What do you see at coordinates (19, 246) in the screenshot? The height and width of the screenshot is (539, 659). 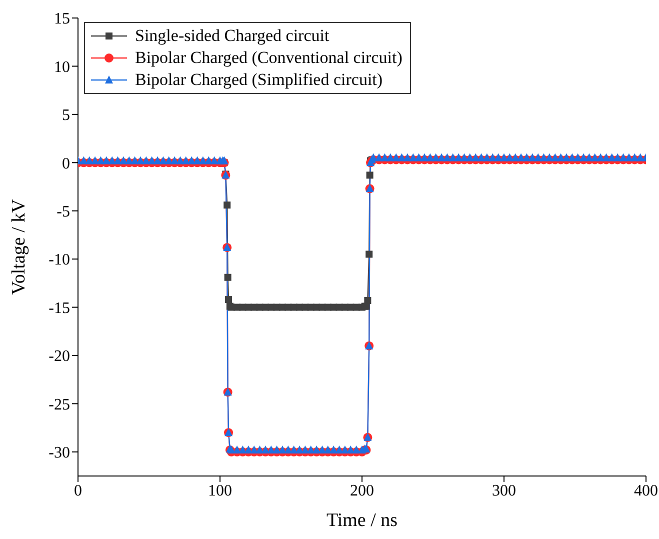 I see `y-axis-title: Voltage / kV` at bounding box center [19, 246].